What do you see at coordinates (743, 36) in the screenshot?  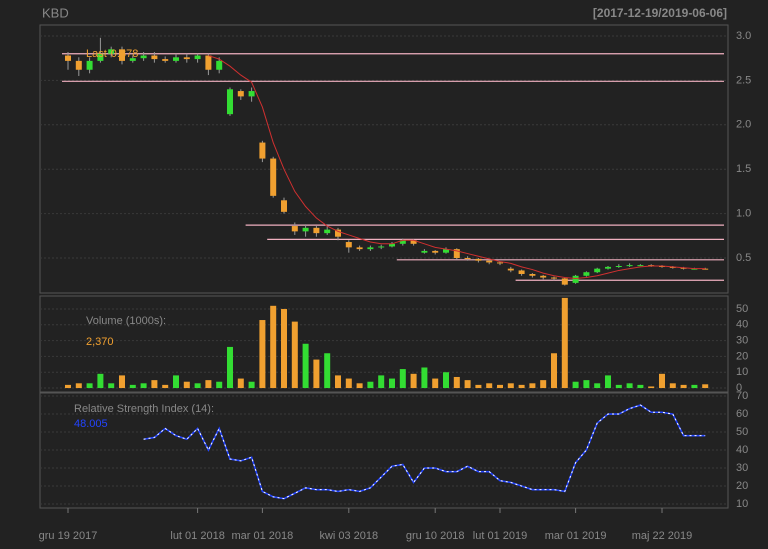 I see `y-tick-label: 3.0` at bounding box center [743, 36].